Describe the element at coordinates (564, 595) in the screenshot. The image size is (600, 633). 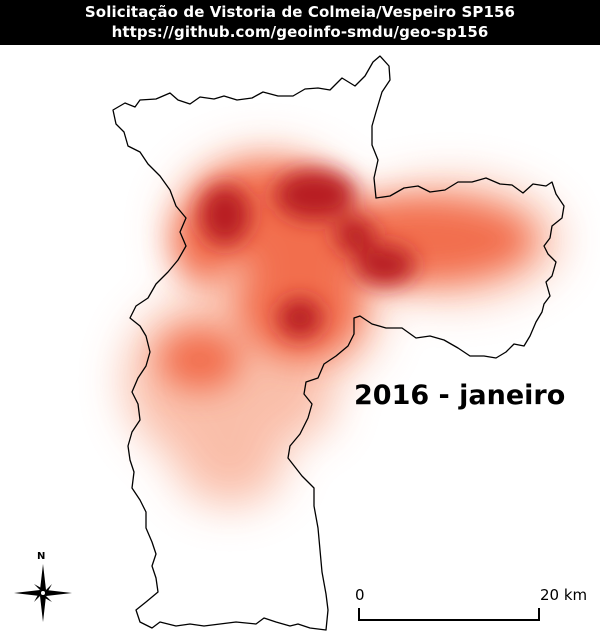
I see `scale-end-label: 20 km` at that location.